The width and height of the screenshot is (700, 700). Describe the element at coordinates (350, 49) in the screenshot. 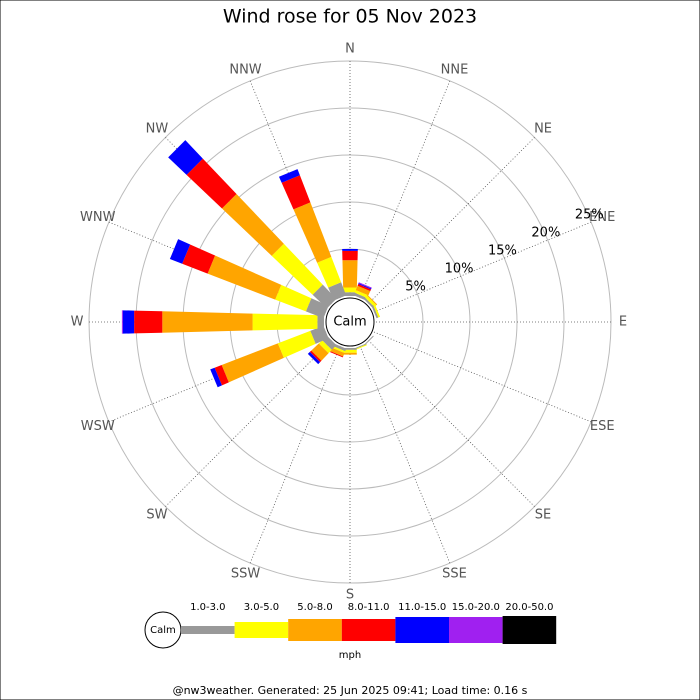

I see `direction-label: N` at that location.